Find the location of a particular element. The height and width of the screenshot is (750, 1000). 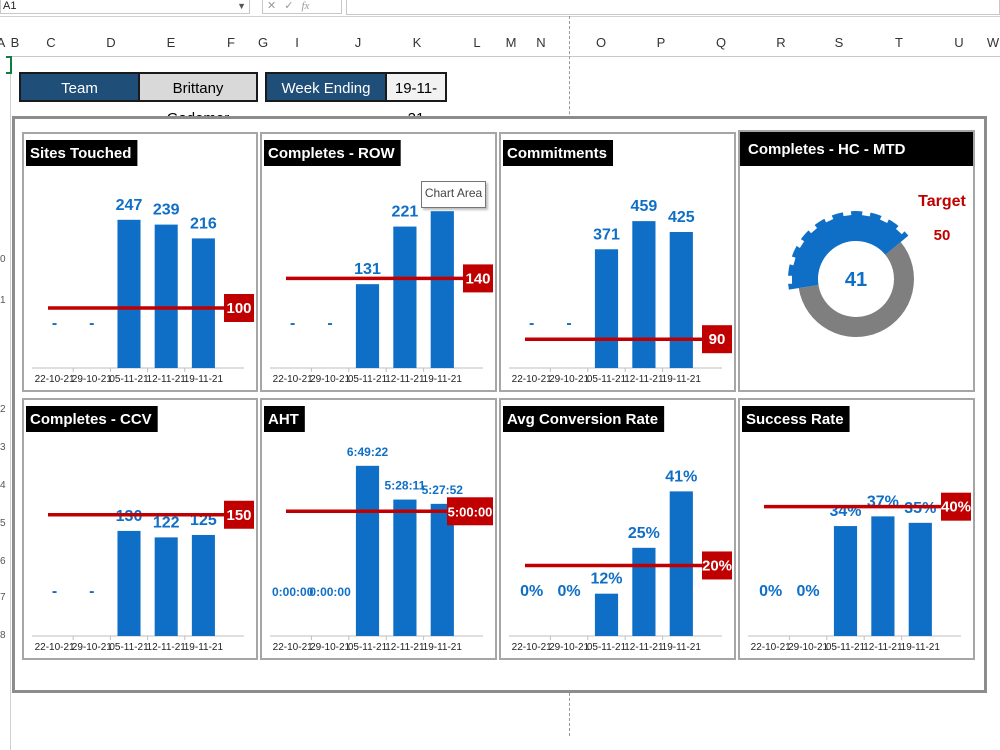

column-header-t: T is located at coordinates (899, 42).